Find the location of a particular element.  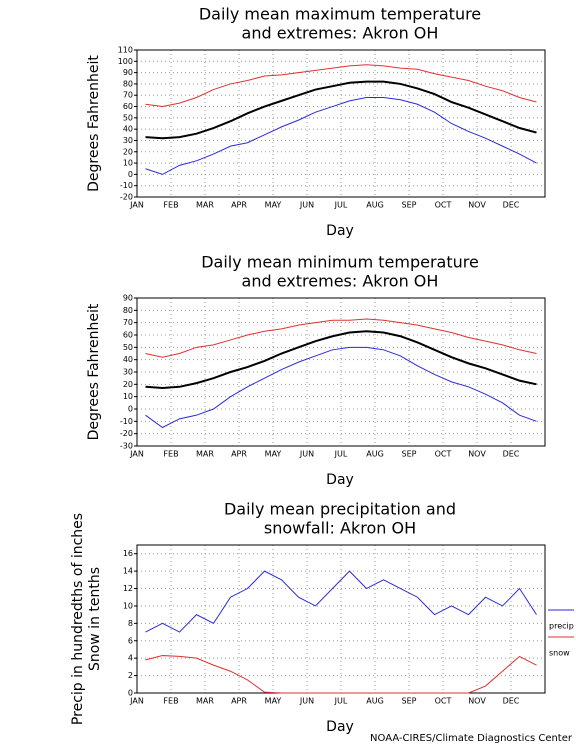

chart-title: Daily mean precipitation and is located at coordinates (340, 509).